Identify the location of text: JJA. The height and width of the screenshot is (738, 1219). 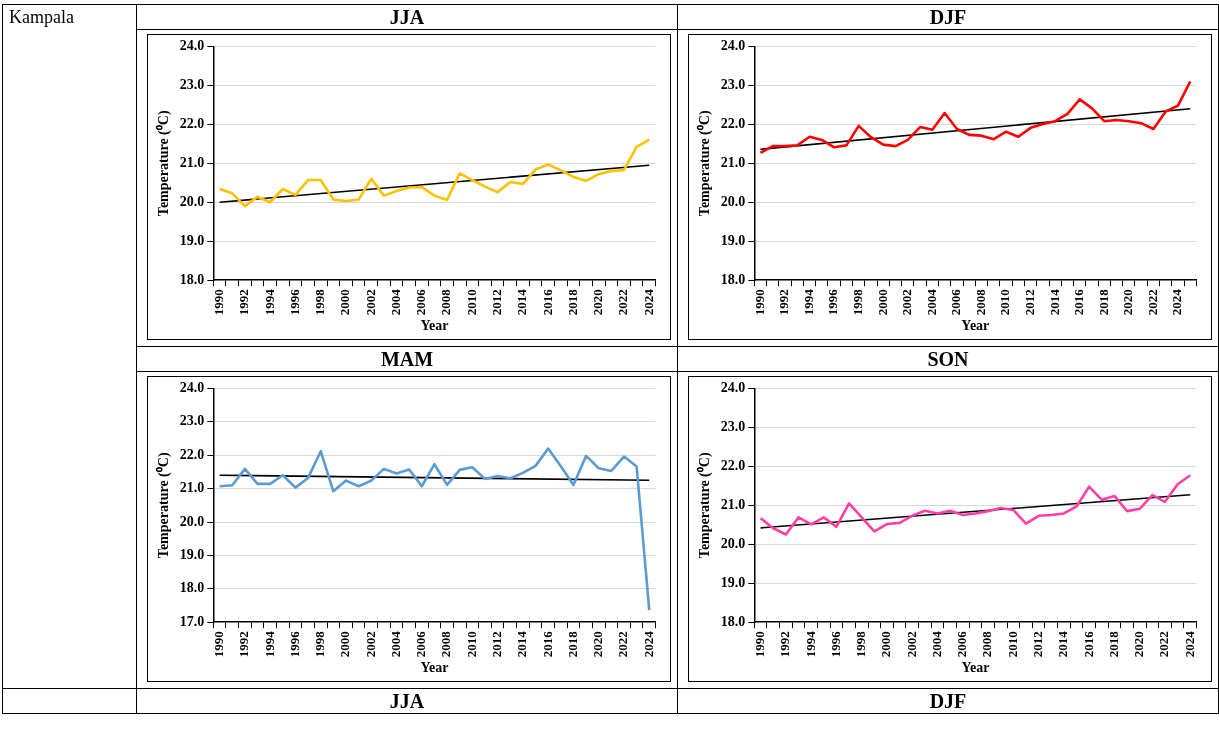
(407, 701).